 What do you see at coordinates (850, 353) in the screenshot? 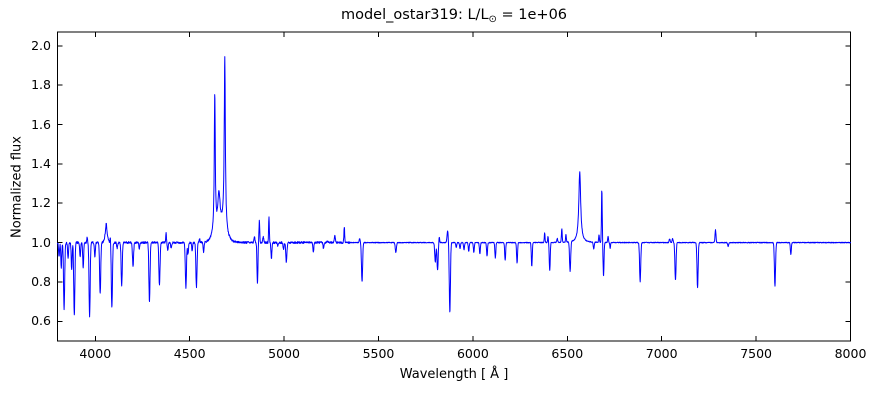
I see `x-tick-label: 8000` at bounding box center [850, 353].